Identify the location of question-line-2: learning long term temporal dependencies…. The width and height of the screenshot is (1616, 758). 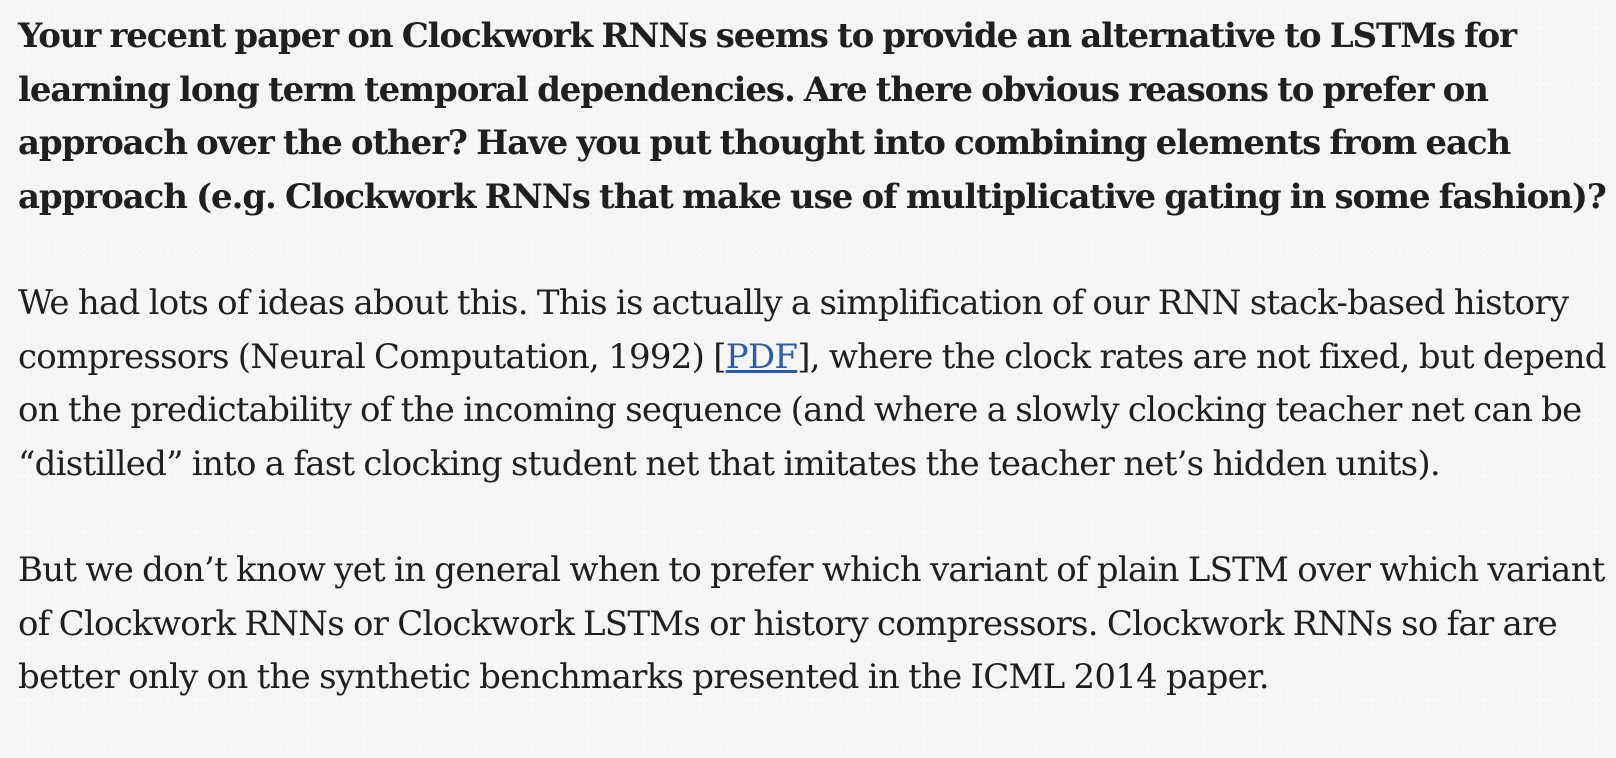
(753, 89).